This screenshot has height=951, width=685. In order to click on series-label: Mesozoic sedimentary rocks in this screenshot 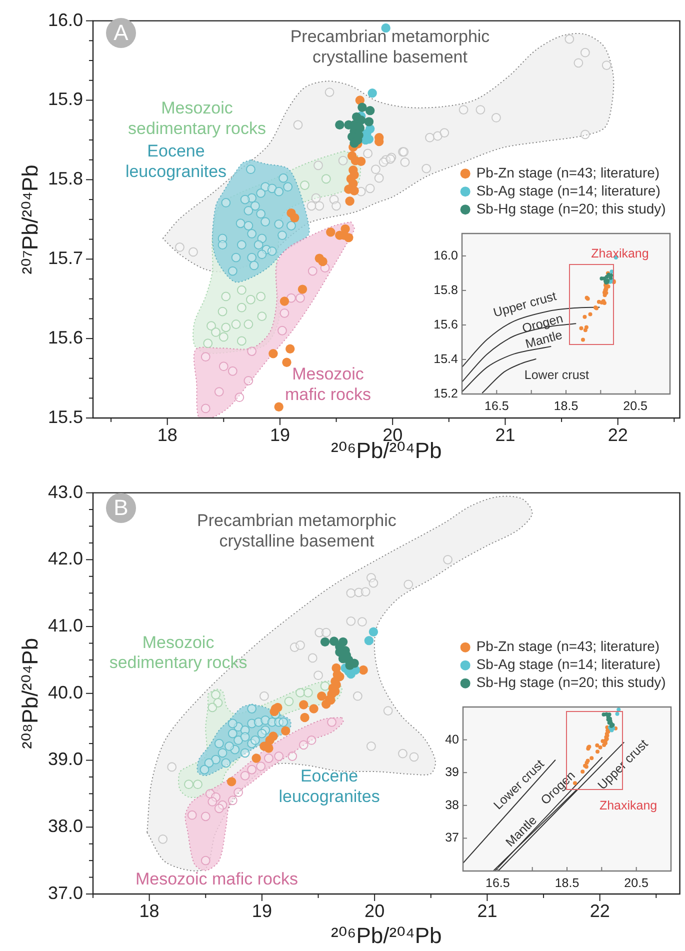, I will do `click(178, 652)`.